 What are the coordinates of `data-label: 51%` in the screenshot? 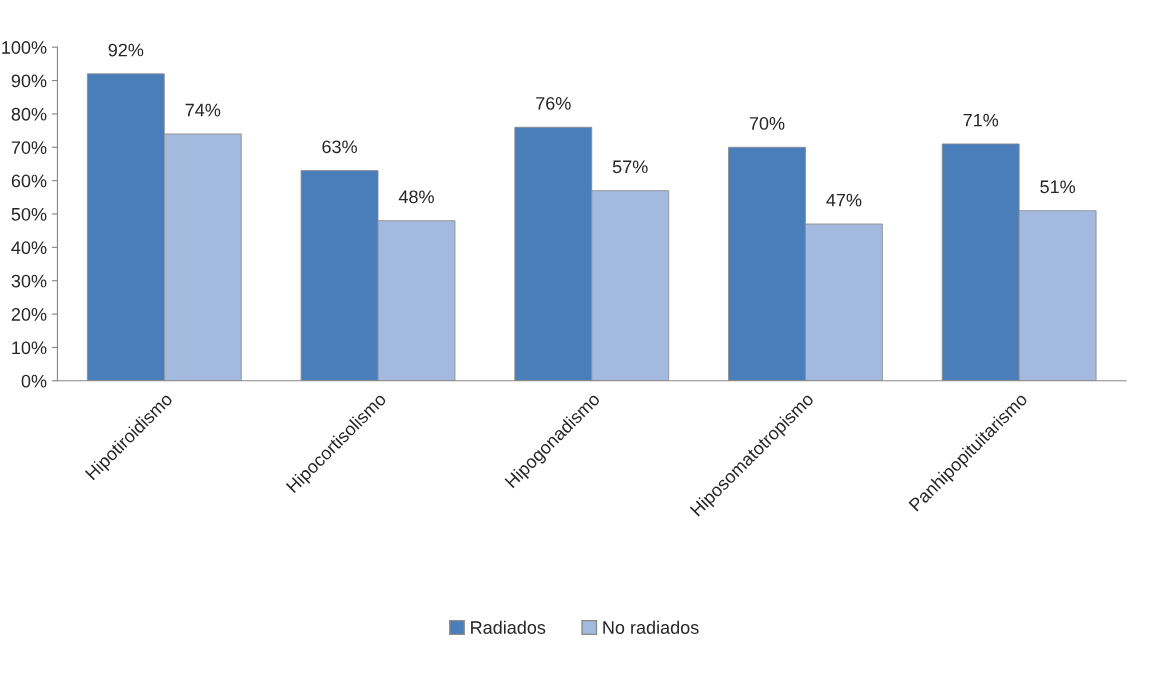 It's located at (1058, 187).